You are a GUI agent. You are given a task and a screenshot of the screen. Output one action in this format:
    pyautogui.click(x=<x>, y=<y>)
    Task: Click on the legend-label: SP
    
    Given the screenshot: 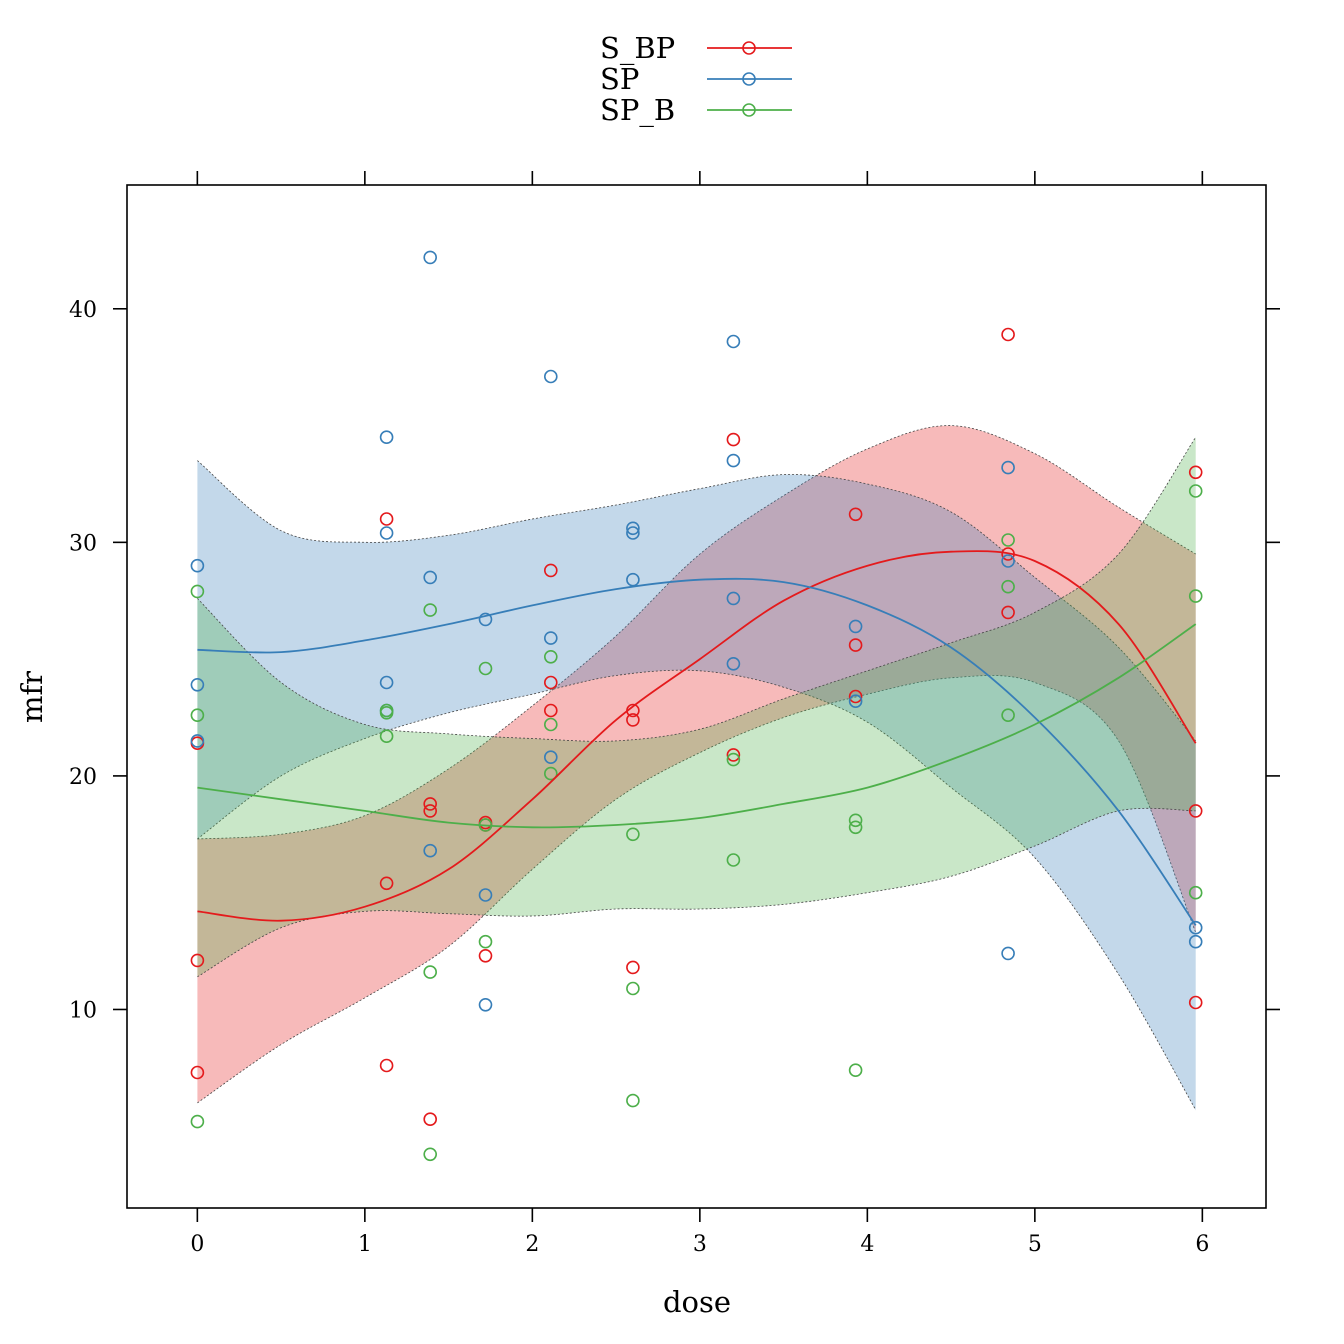 What is the action you would take?
    pyautogui.click(x=619, y=79)
    